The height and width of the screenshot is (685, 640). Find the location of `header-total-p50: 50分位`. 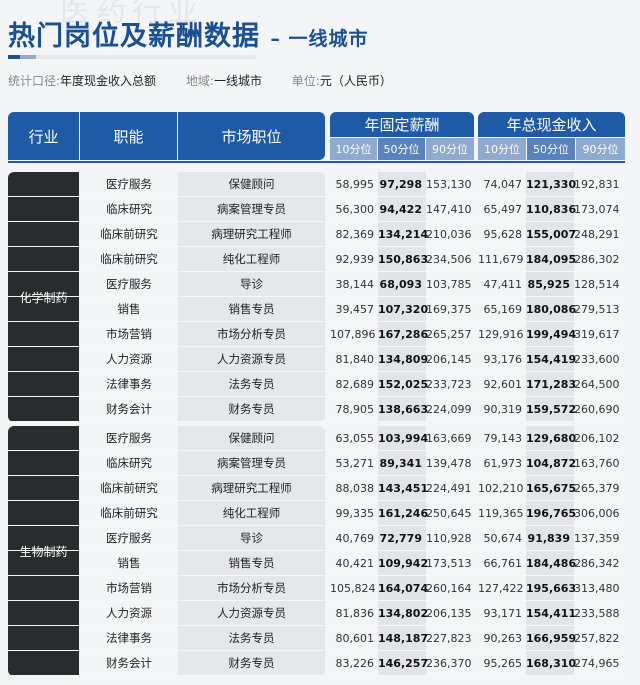

header-total-p50: 50分位 is located at coordinates (551, 149).